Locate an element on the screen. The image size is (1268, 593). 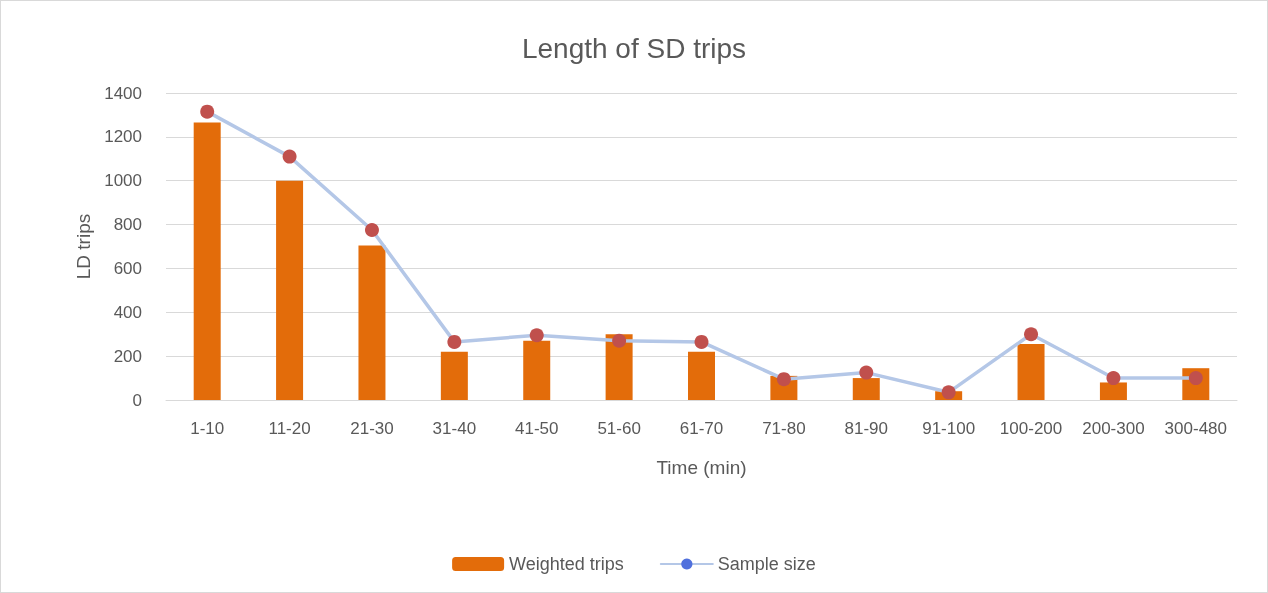
y-tick-label: 800 is located at coordinates (127, 225).